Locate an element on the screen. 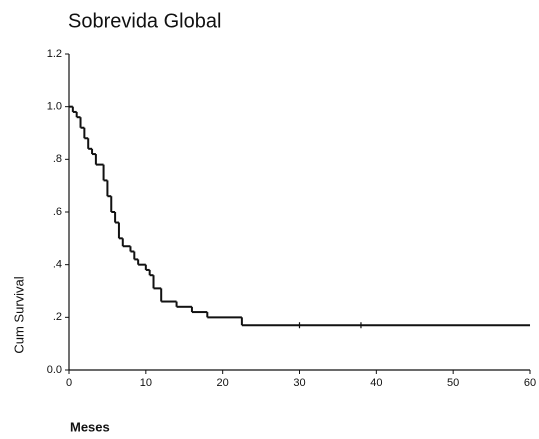 The width and height of the screenshot is (539, 439). y-tick-label: 0.0 is located at coordinates (54, 370).